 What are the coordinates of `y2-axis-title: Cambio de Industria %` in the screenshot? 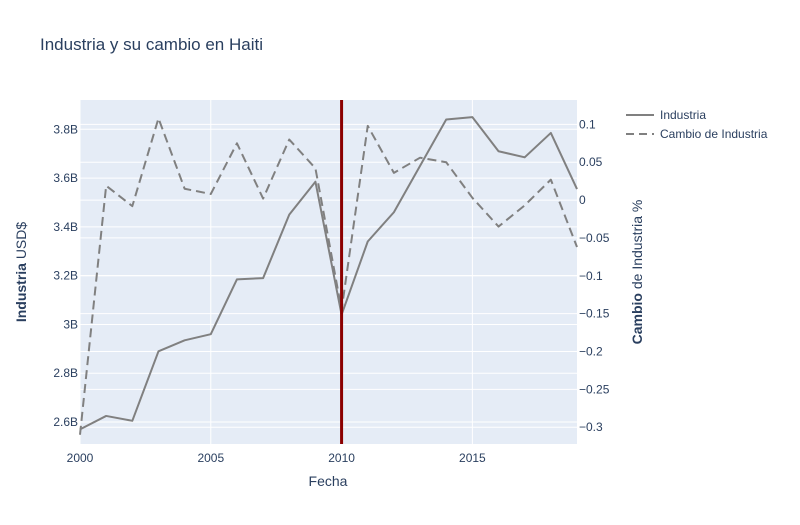 It's located at (637, 272).